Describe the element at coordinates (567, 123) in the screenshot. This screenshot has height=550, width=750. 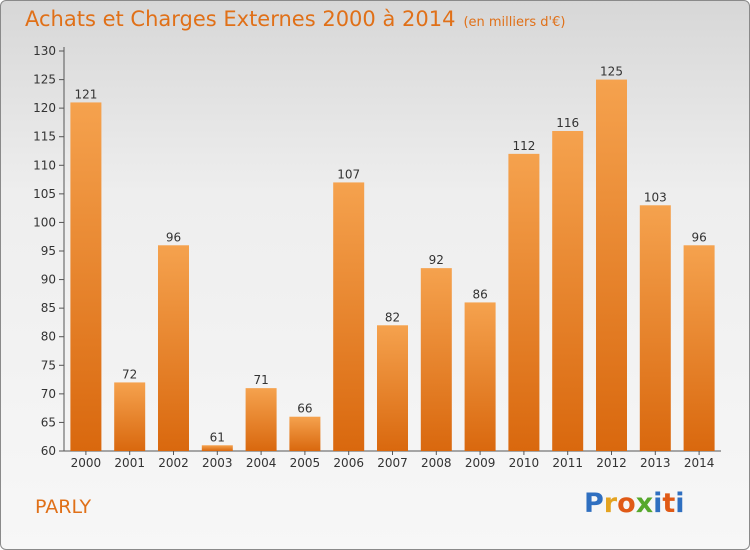
I see `data-label-2011: 116` at that location.